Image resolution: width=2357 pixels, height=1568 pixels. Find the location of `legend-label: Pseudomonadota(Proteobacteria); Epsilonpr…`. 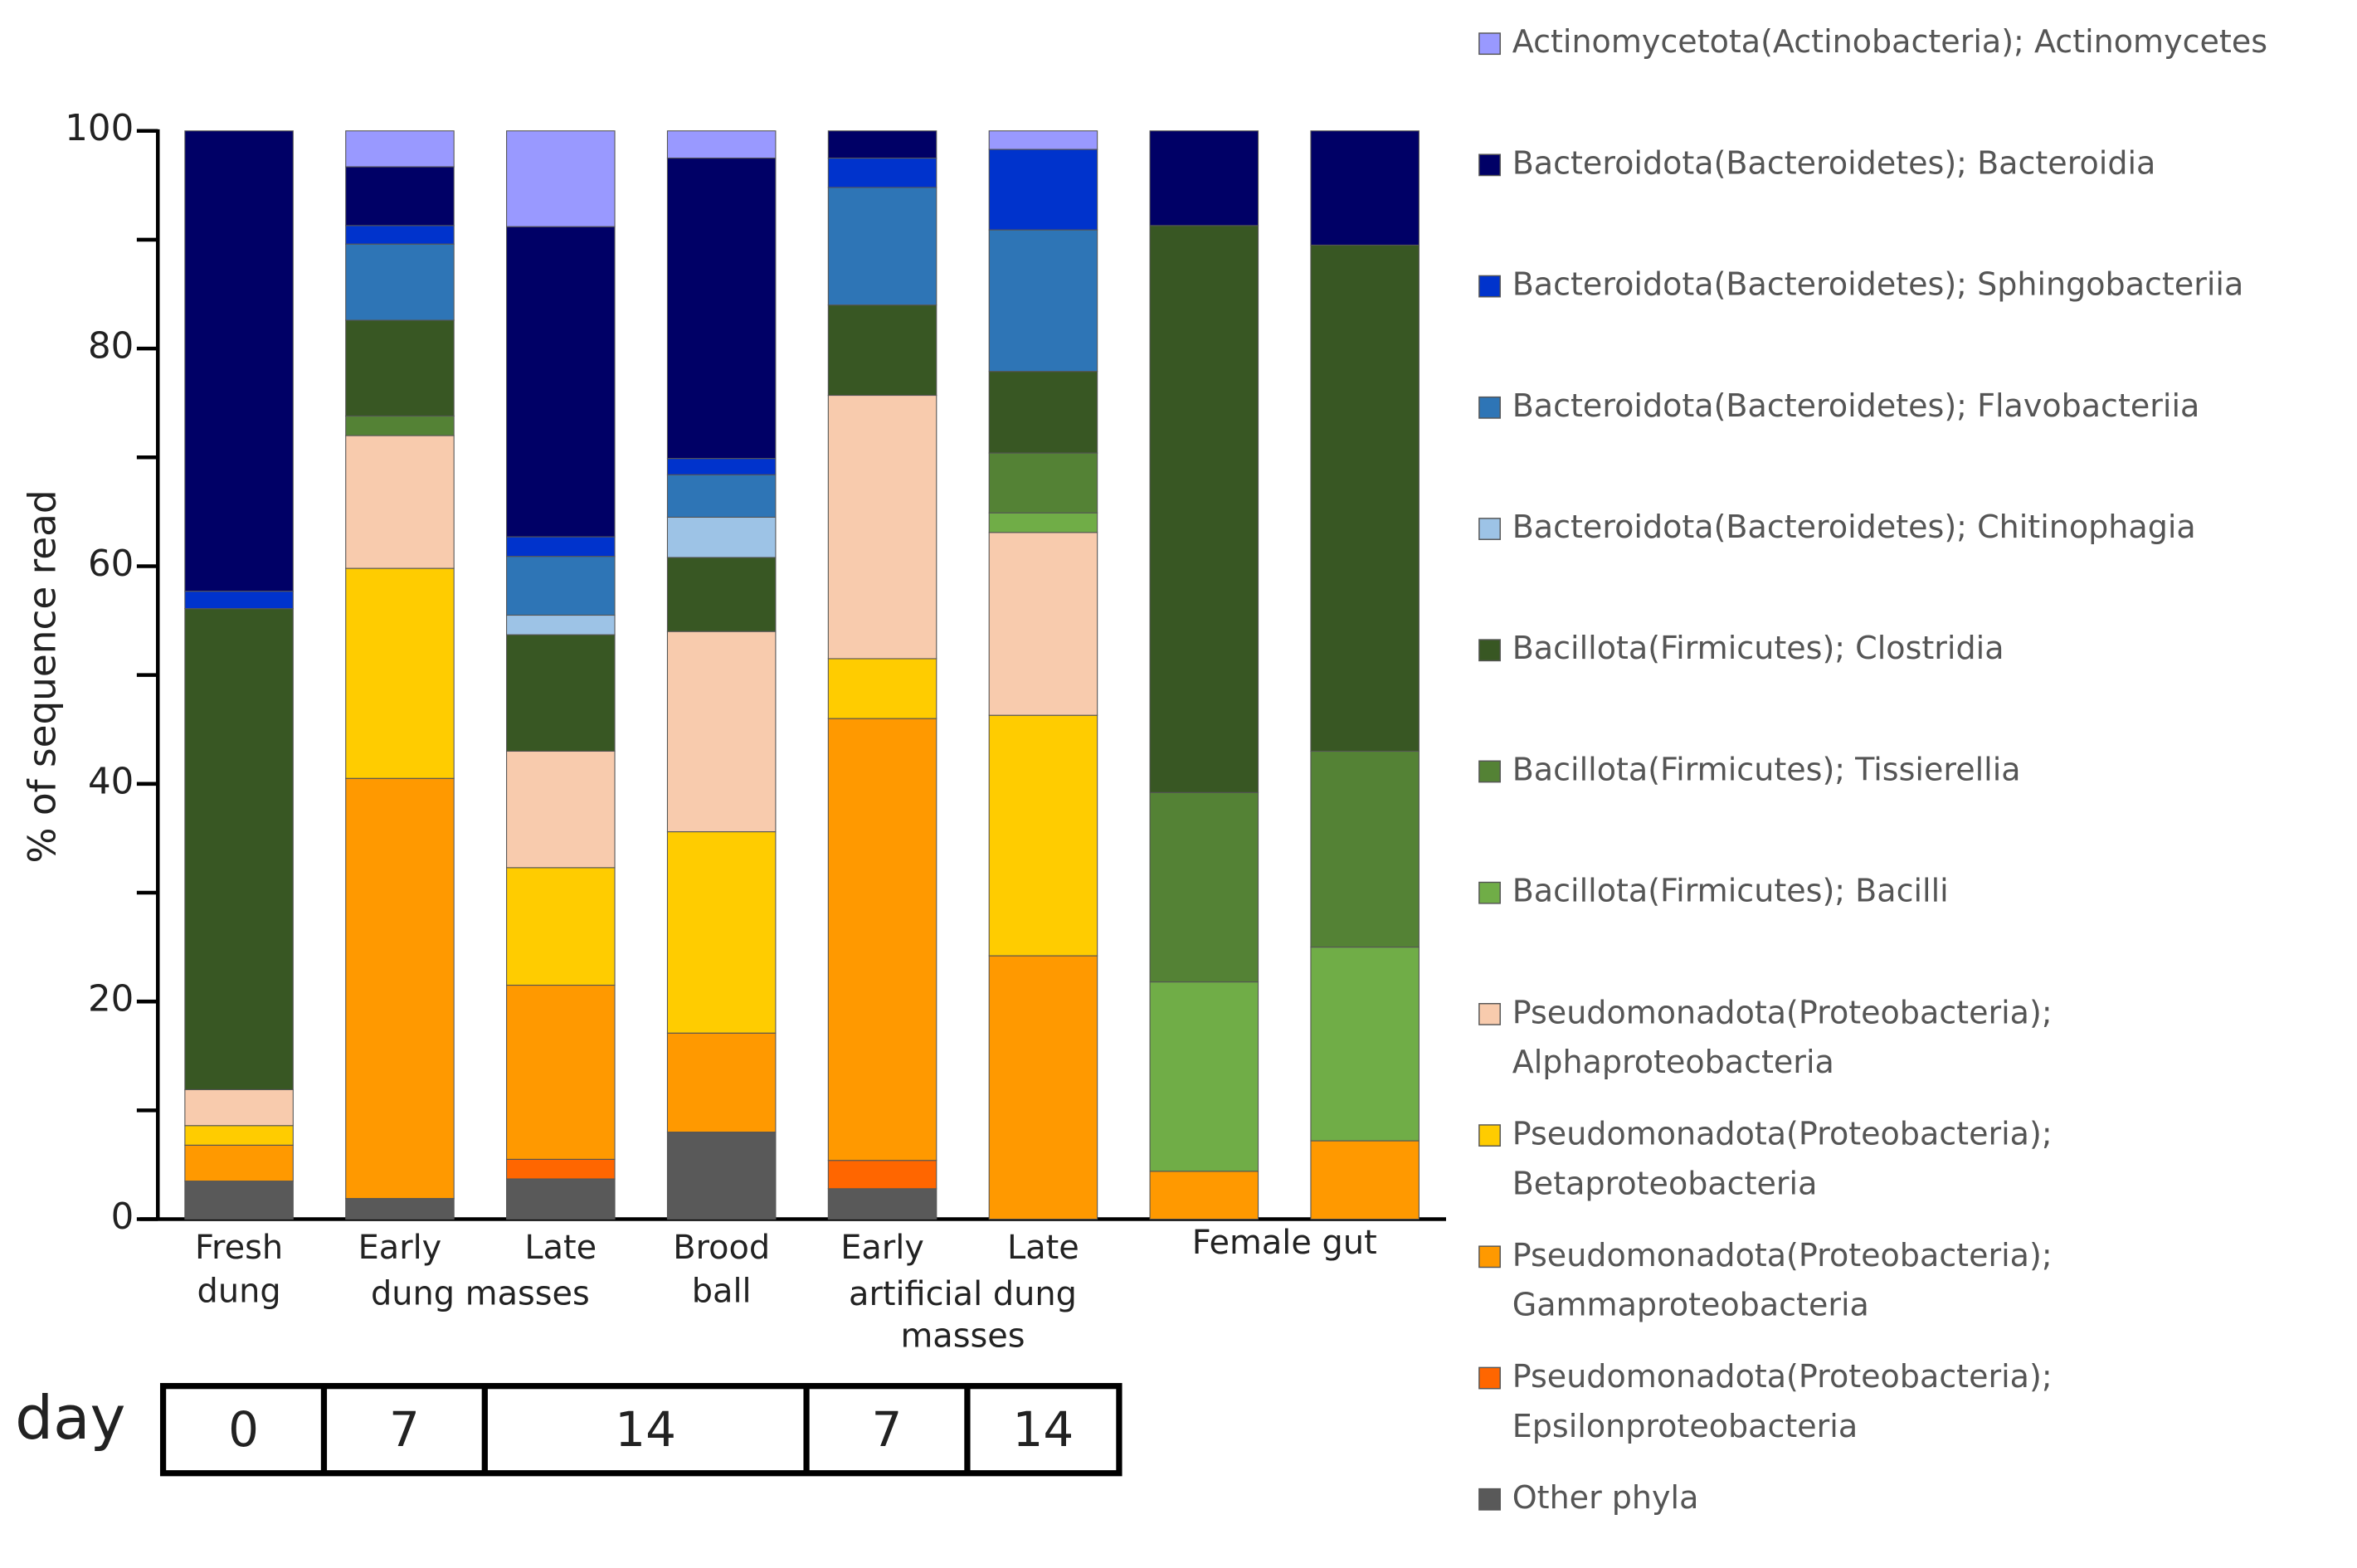

legend-label: Pseudomonadota(Proteobacteria); Epsilonpr… is located at coordinates (1782, 1401).